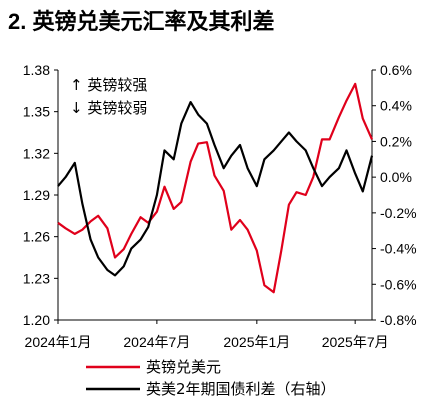 The width and height of the screenshot is (446, 409). I want to click on legend-label-gbpusd: 英镑兑美元, so click(183, 367).